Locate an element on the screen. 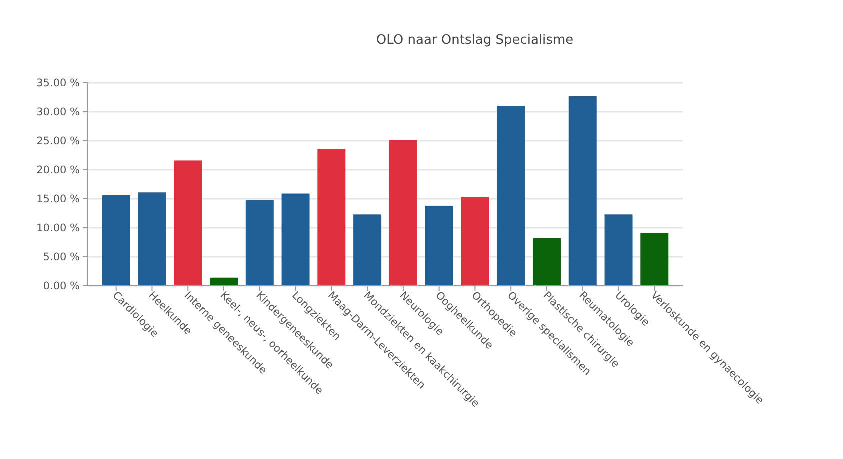 This screenshot has width=843, height=459. y-tick-label: 15.00 % is located at coordinates (58, 200).